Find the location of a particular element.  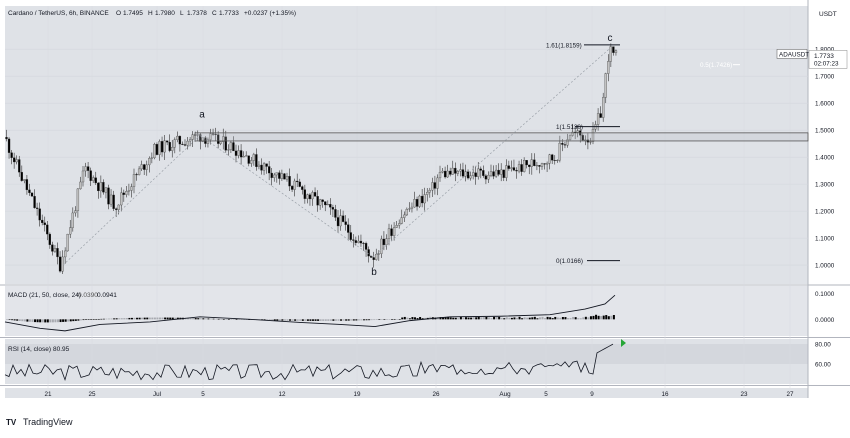

price-tick-label: 1.7000 is located at coordinates (825, 77).